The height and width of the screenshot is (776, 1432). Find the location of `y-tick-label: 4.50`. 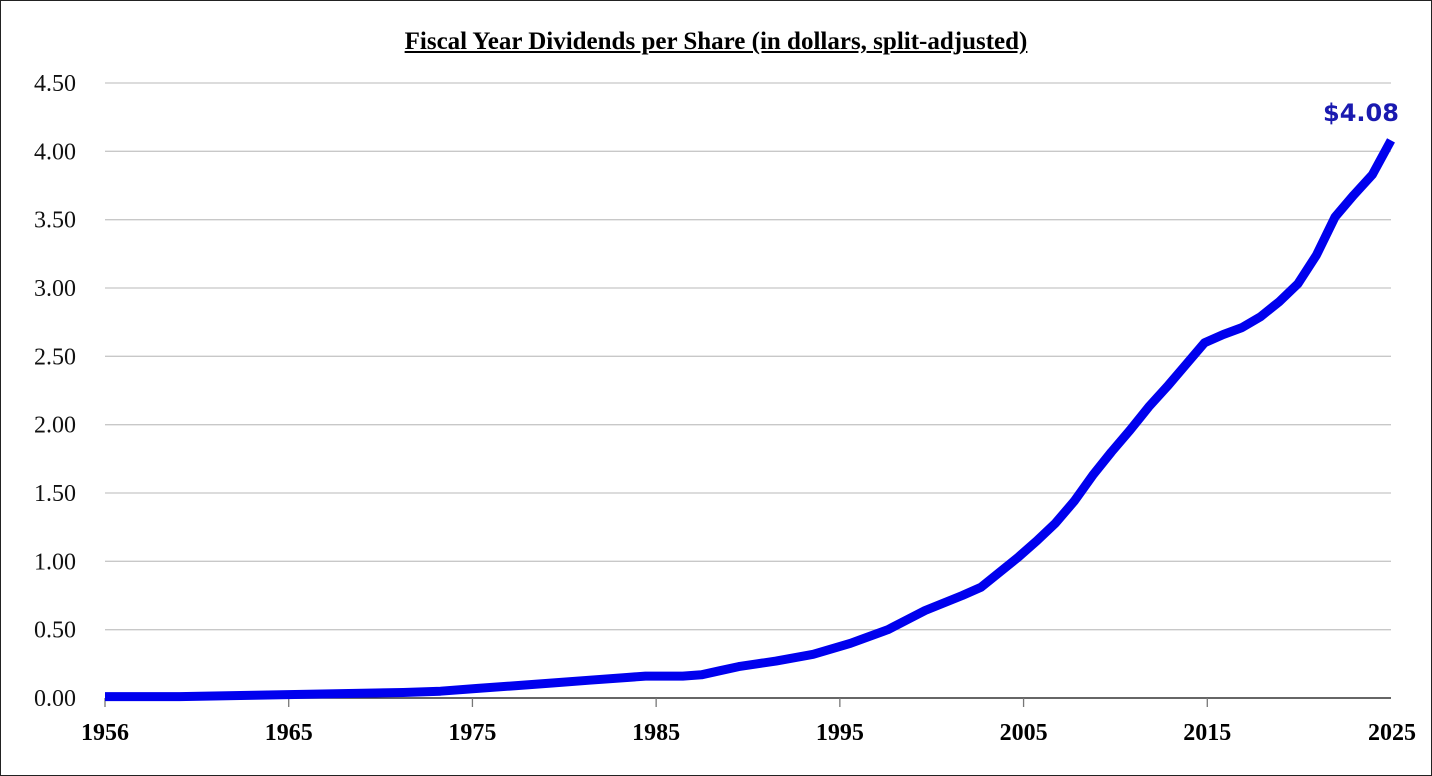

y-tick-label: 4.50 is located at coordinates (55, 84).